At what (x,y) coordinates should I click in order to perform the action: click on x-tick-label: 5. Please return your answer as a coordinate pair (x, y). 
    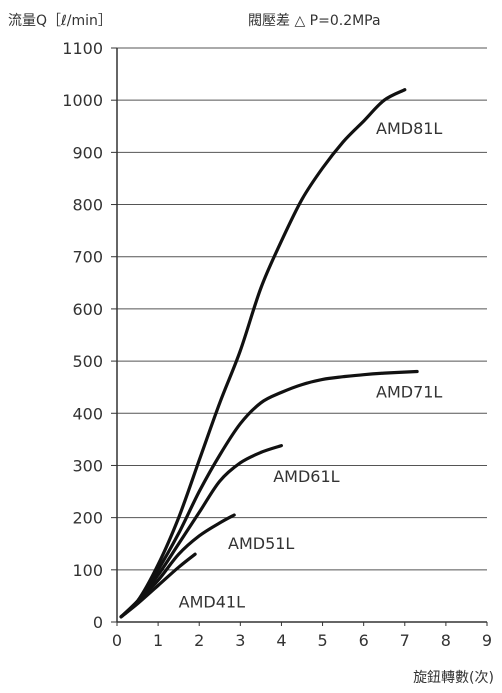
    Looking at the image, I should click on (322, 640).